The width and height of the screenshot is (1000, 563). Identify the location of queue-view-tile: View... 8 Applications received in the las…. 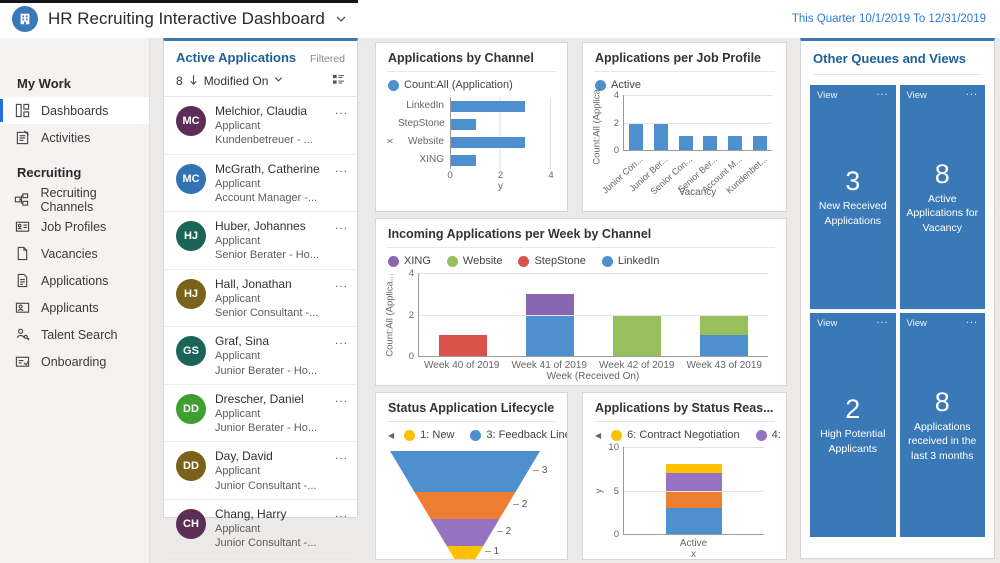
(942, 425).